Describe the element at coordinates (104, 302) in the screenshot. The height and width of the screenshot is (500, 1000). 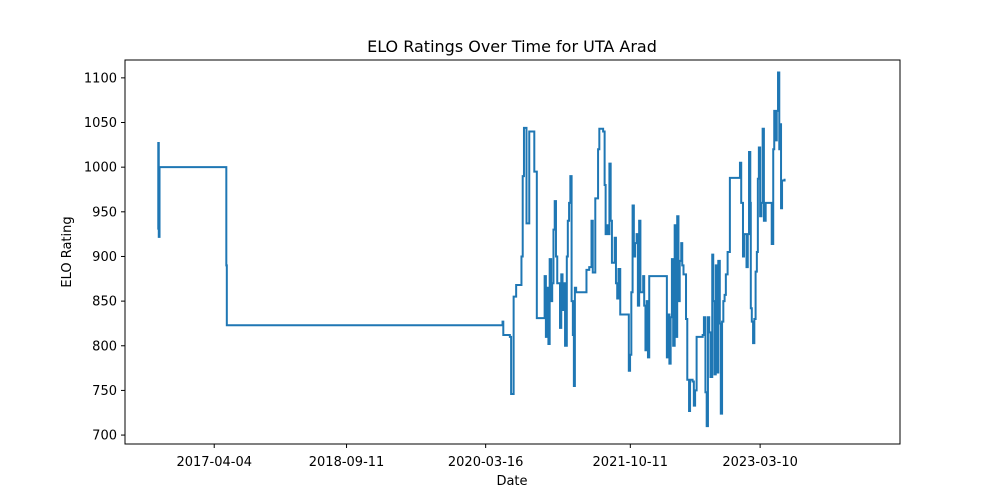
I see `y-tick-label: 850` at that location.